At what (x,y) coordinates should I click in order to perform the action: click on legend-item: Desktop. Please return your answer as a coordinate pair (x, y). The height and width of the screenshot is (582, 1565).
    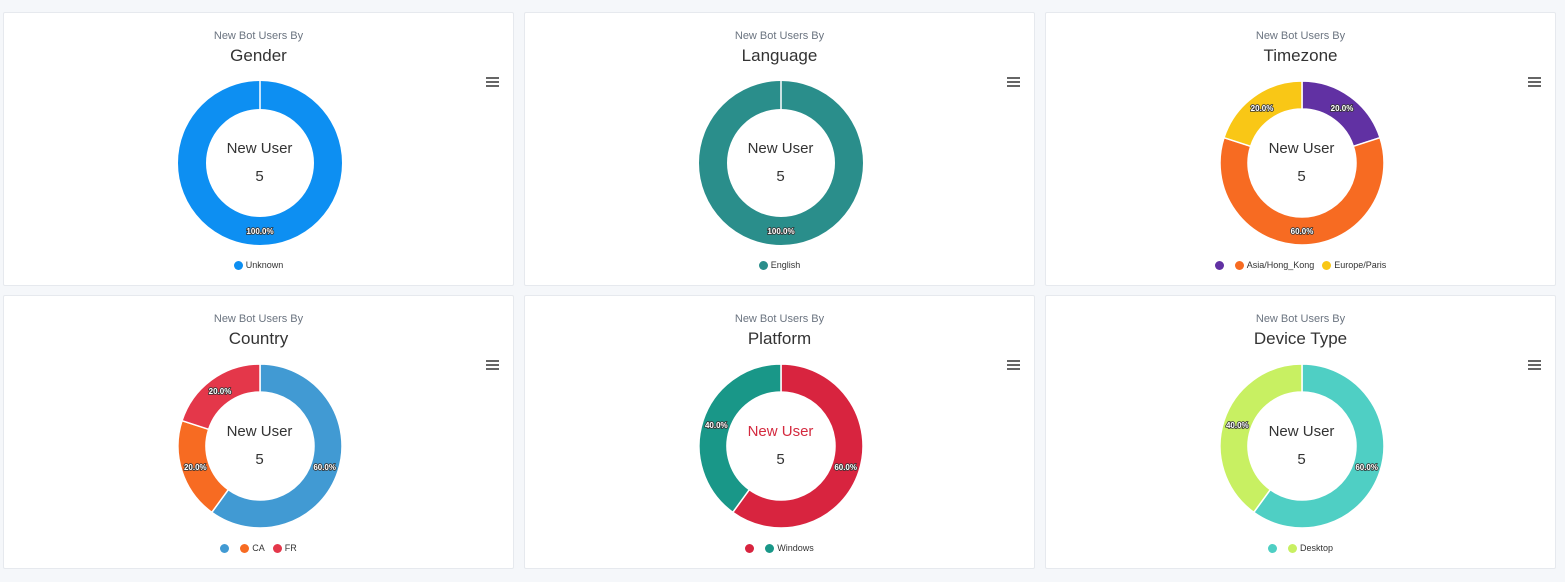
    Looking at the image, I should click on (1310, 548).